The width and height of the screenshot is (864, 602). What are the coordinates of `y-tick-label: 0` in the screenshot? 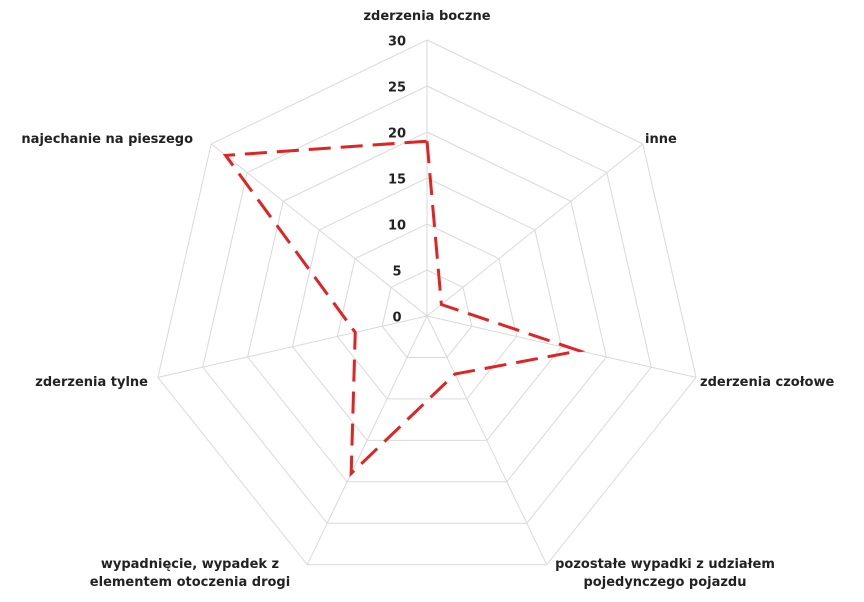 It's located at (396, 318).